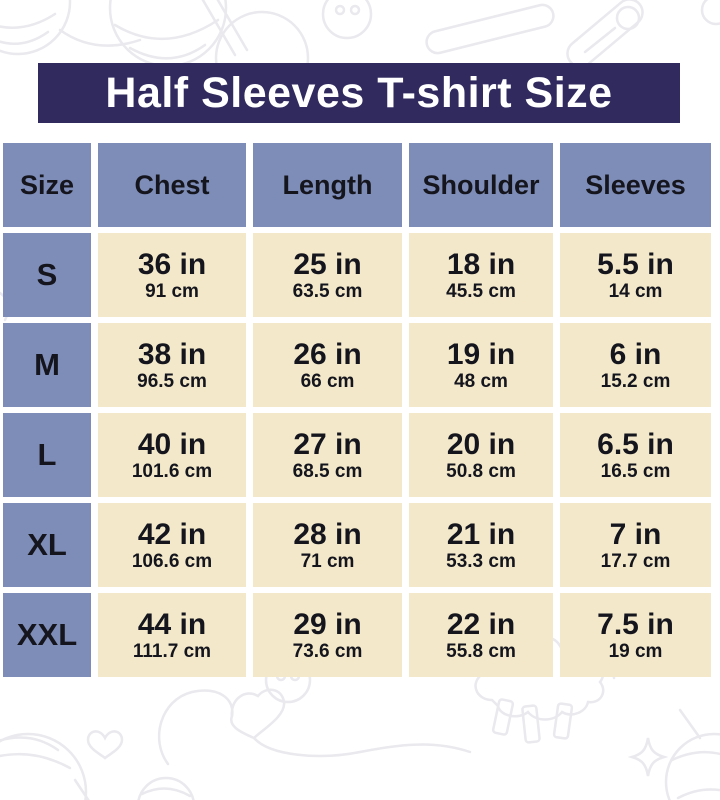  What do you see at coordinates (327, 185) in the screenshot?
I see `column-header-length: Length` at bounding box center [327, 185].